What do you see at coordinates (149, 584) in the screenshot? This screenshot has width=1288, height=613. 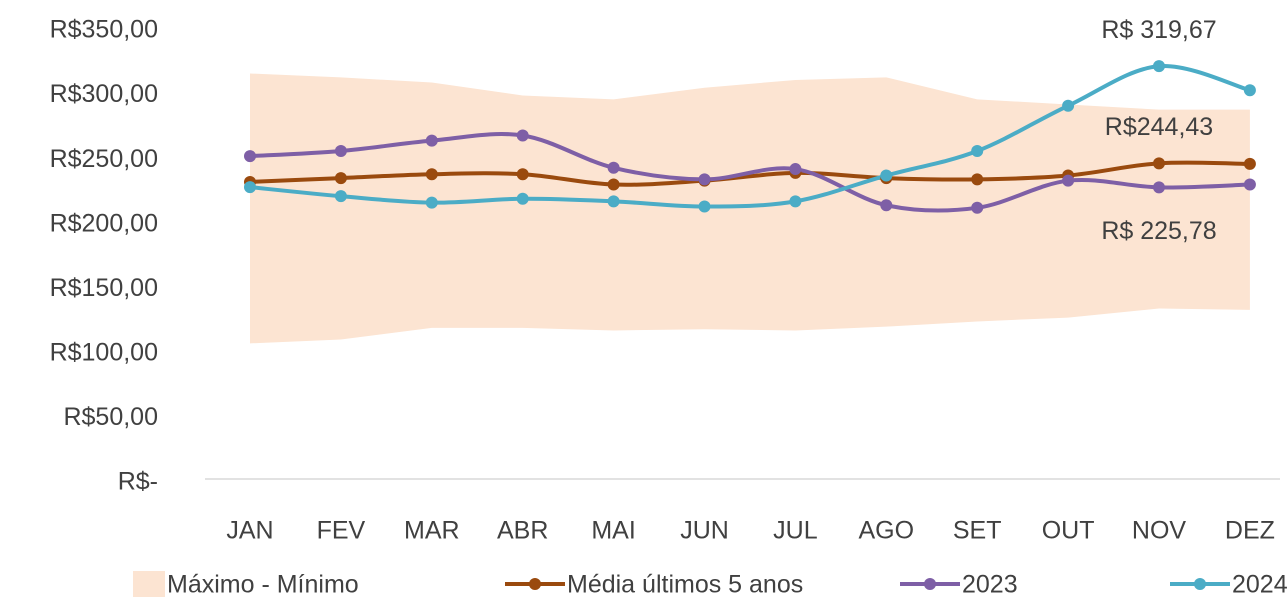 I see `legend-swatch` at bounding box center [149, 584].